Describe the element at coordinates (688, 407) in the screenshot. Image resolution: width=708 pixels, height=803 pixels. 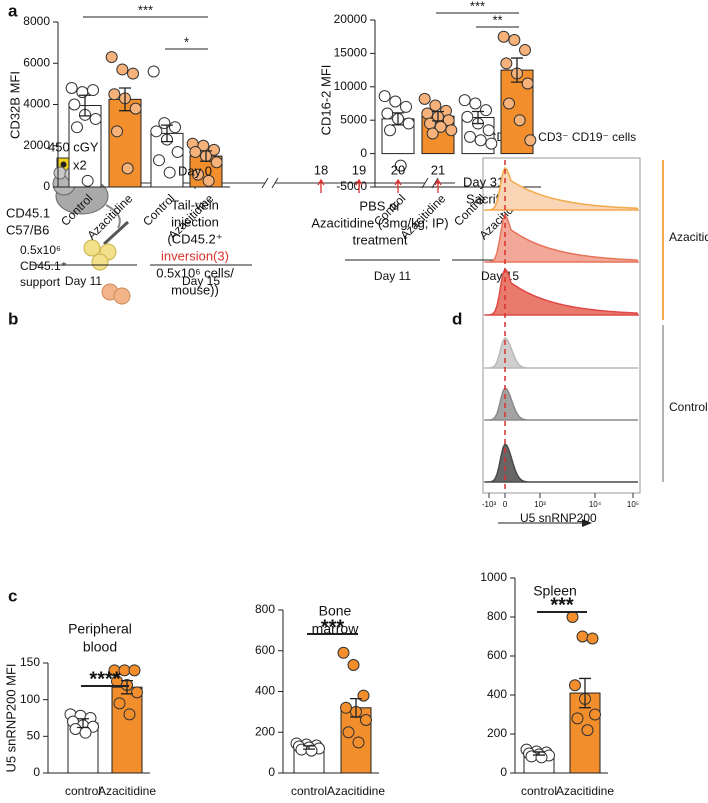
I see `group-label: Control` at that location.